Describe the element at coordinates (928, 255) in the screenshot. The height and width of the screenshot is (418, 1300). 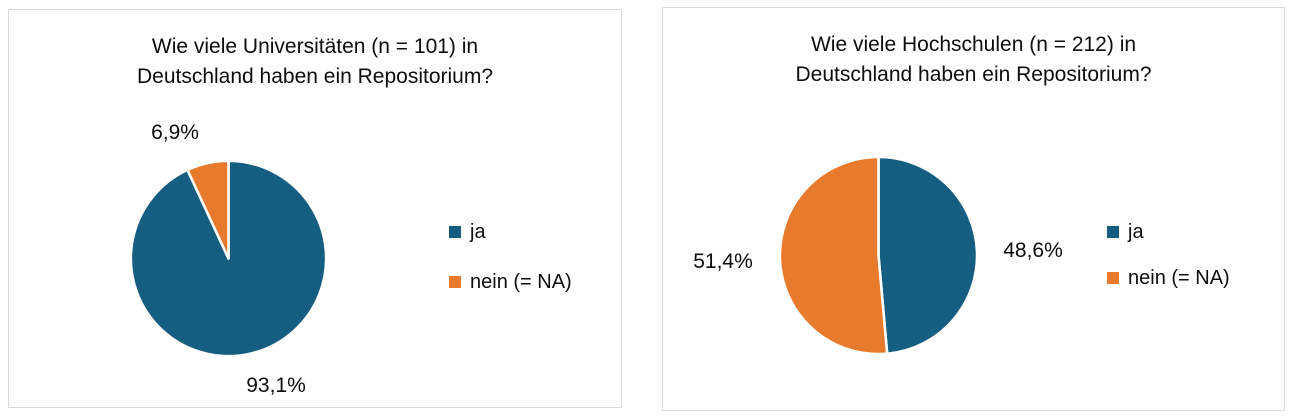
I see `pie-slice-ja` at that location.